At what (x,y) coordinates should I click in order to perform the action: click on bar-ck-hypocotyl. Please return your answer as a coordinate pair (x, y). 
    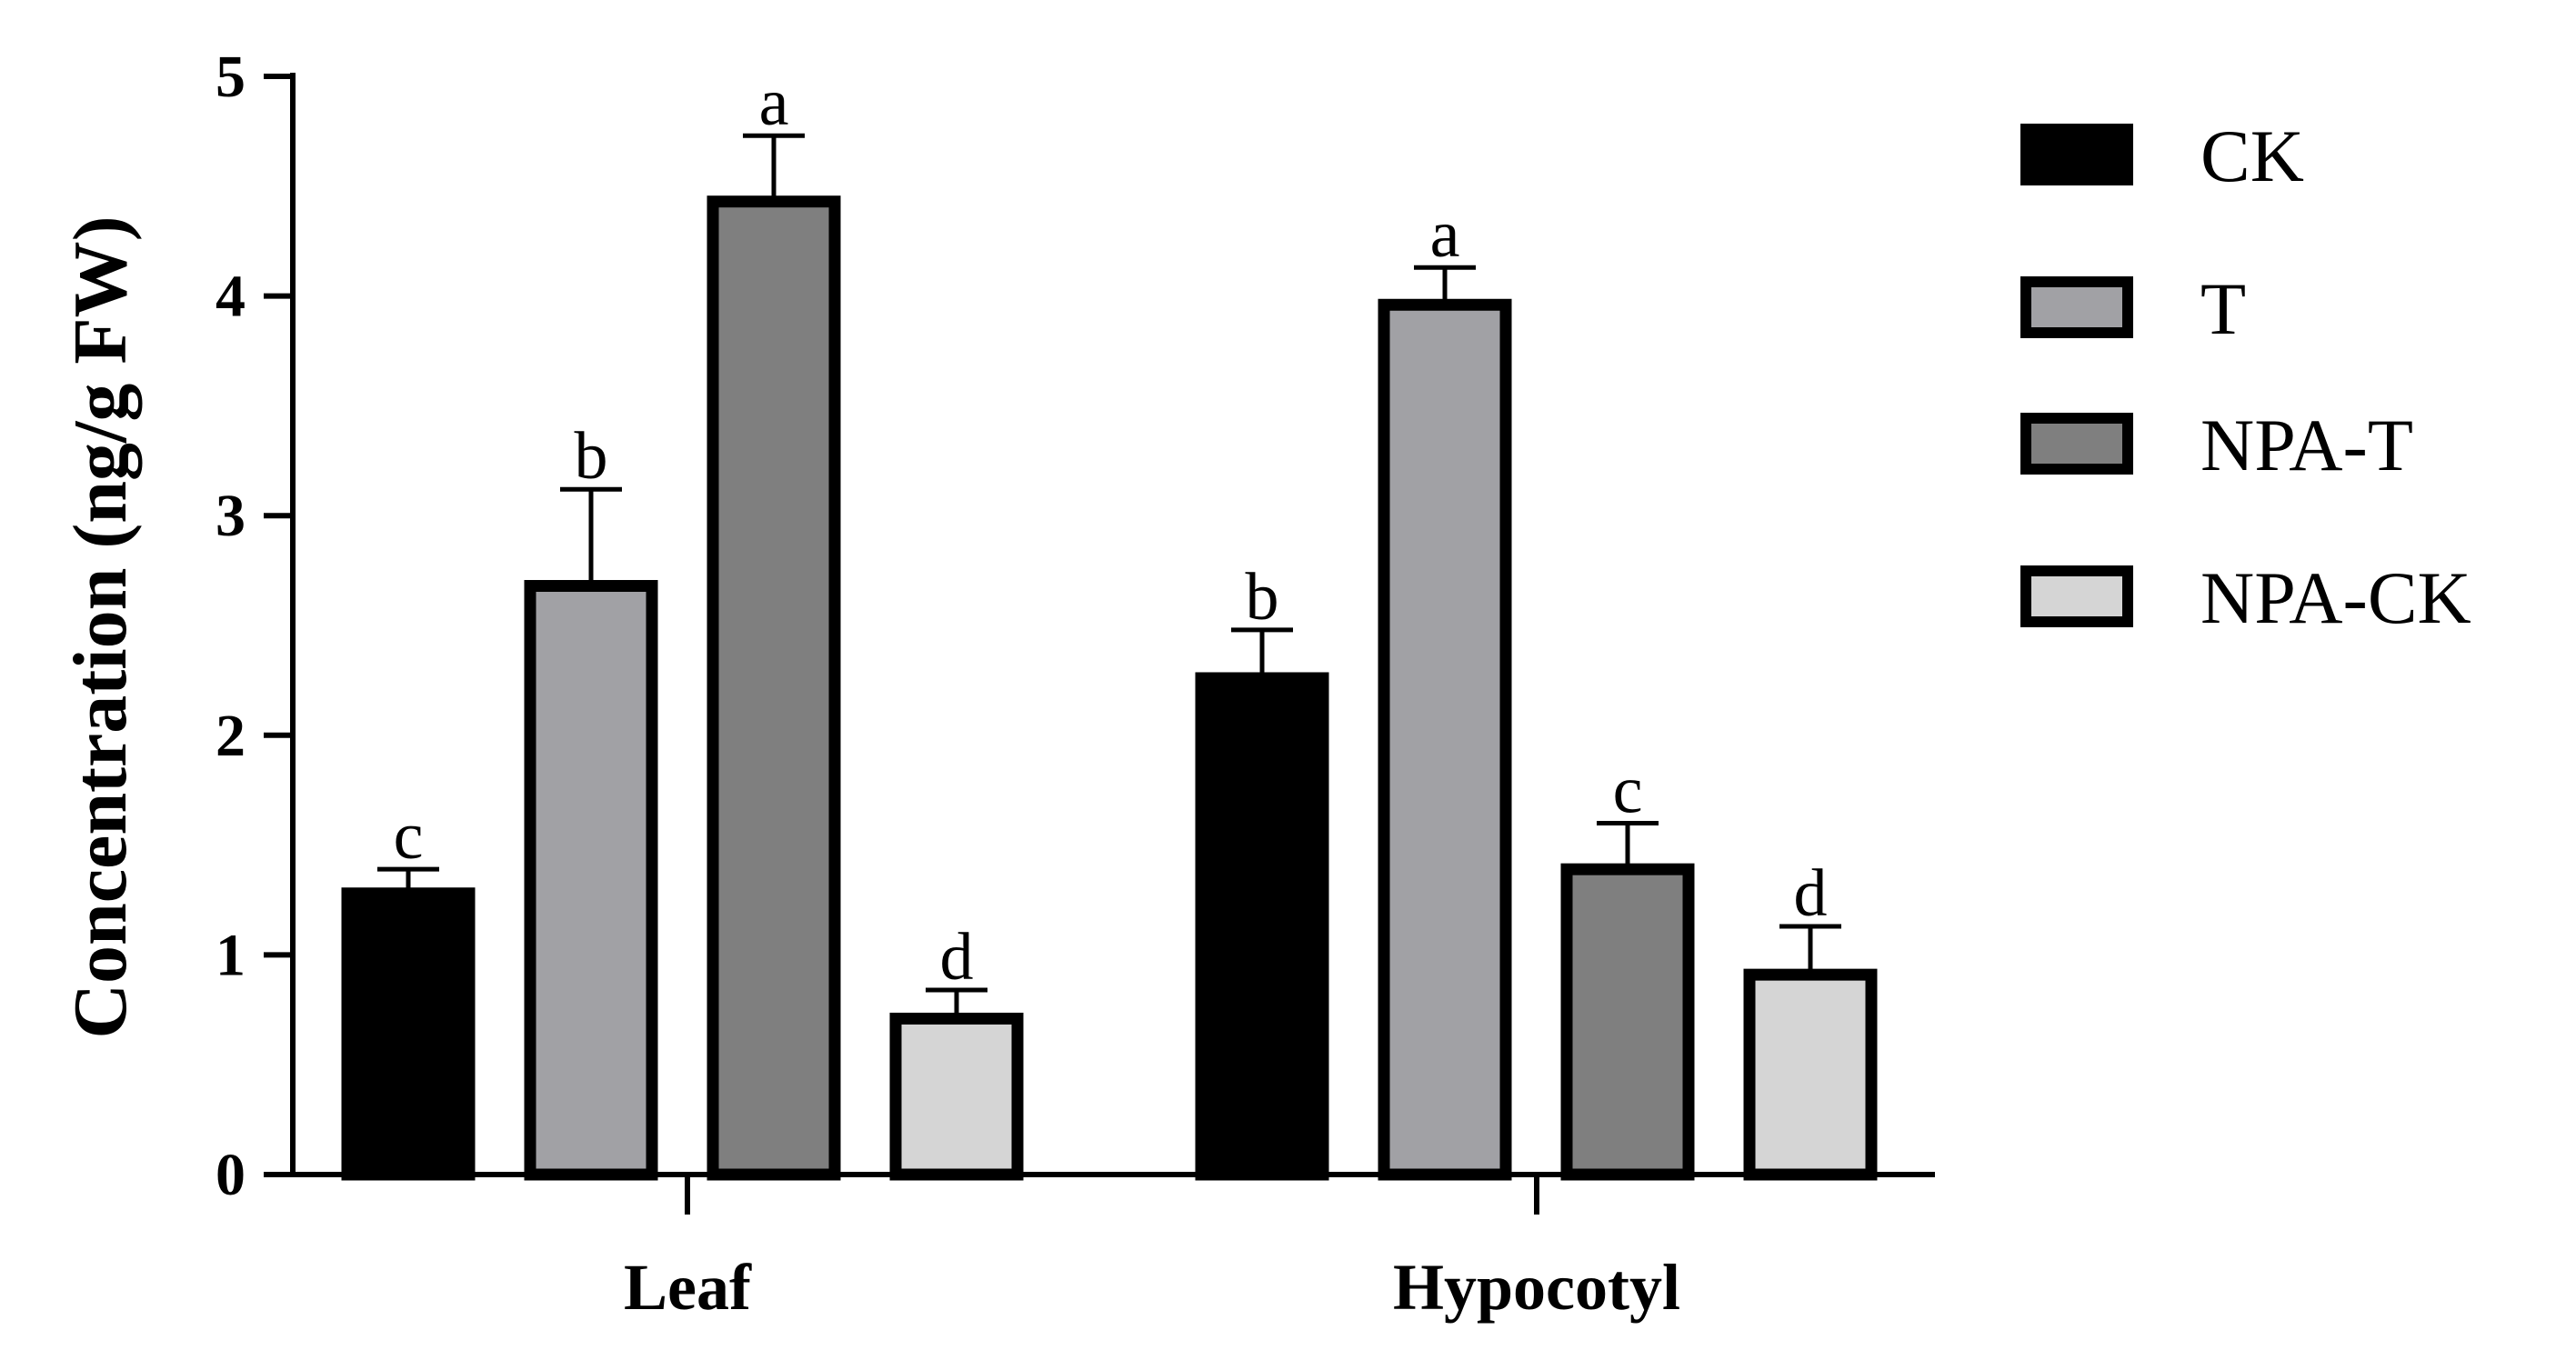
    Looking at the image, I should click on (1262, 926).